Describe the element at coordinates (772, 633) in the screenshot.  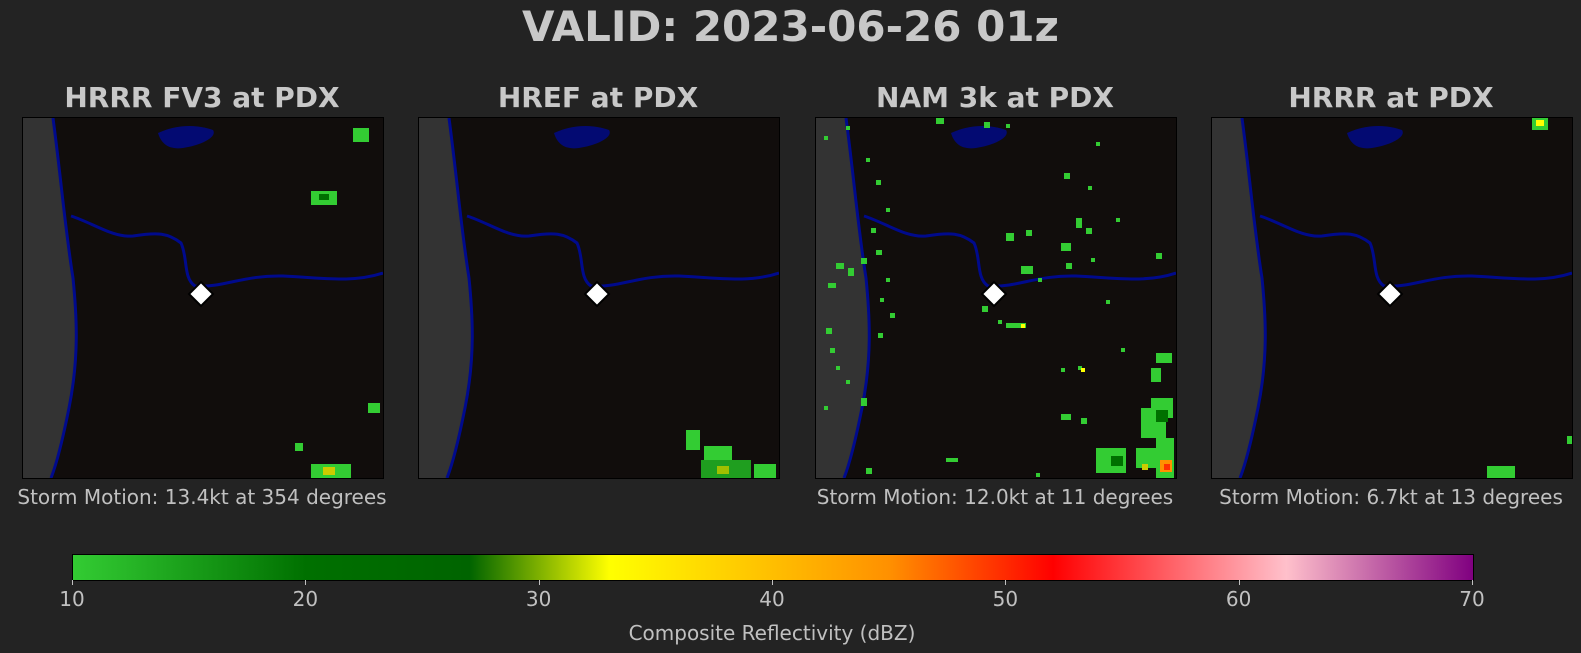
I see `colorbar-label: Composite Reflectivity (dBZ)` at that location.